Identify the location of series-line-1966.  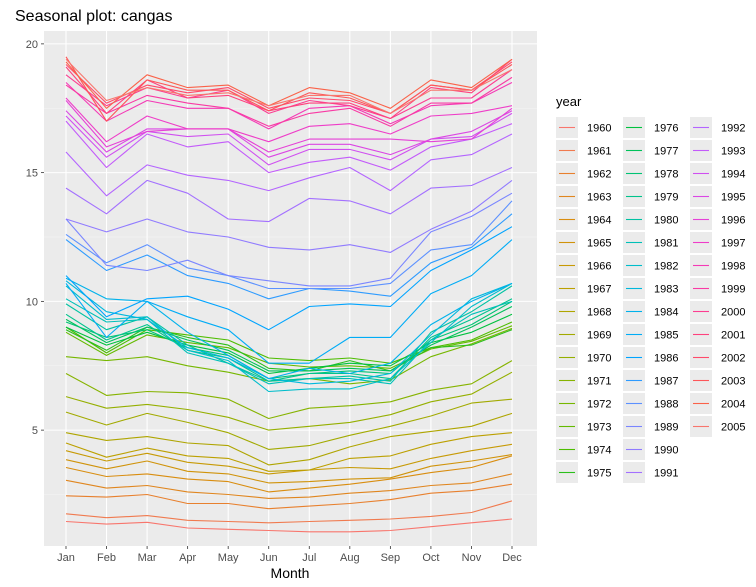
(289, 459).